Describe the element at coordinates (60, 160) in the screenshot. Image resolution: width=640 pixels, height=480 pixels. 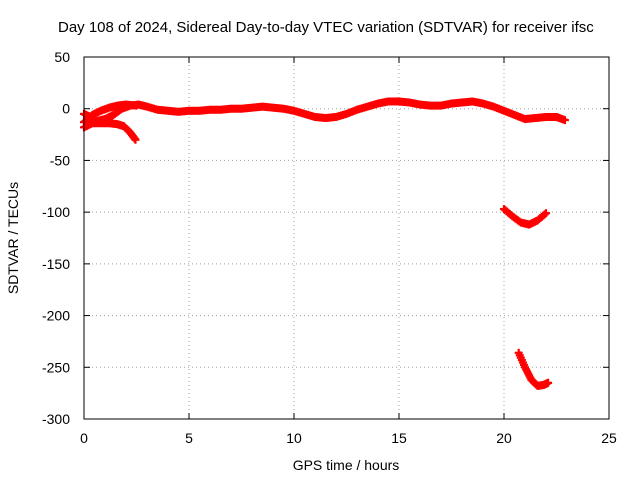
I see `y-tick-label: -50` at that location.